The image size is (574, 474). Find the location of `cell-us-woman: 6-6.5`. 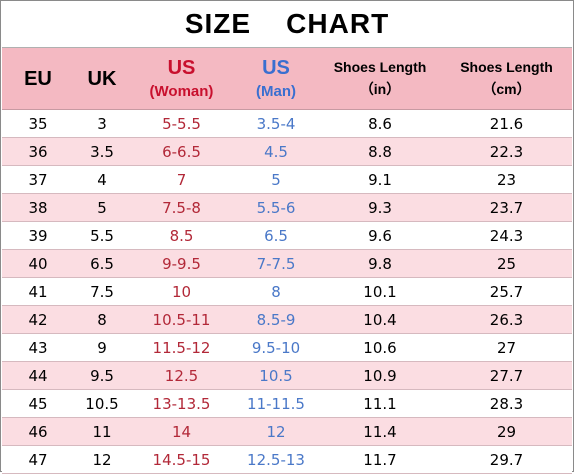

cell-us-woman: 6-6.5 is located at coordinates (181, 152).